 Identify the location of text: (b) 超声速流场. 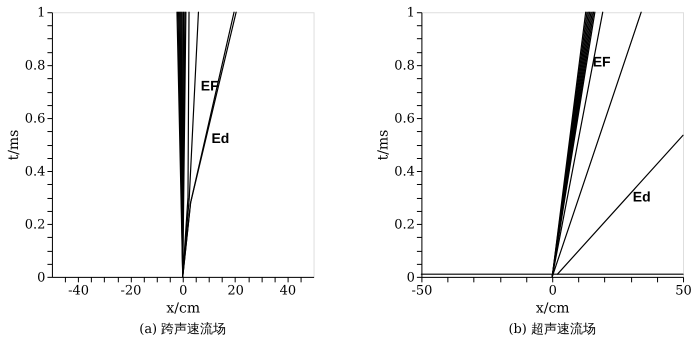
(552, 328).